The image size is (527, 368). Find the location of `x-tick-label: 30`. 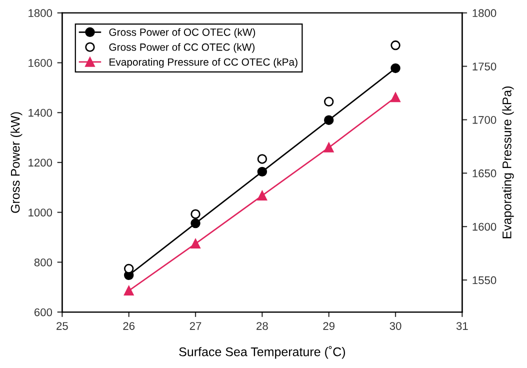

x-tick-label: 30 is located at coordinates (396, 326).